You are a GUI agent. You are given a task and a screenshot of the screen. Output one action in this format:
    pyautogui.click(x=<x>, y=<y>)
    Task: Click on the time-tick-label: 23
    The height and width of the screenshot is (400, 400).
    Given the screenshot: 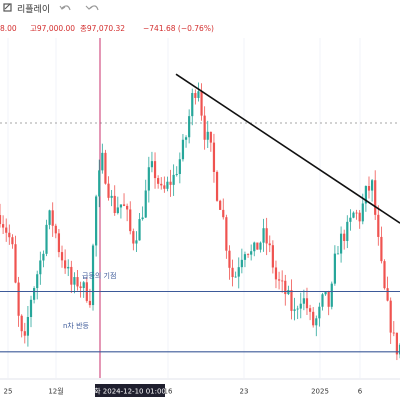 What is the action you would take?
    pyautogui.click(x=244, y=392)
    